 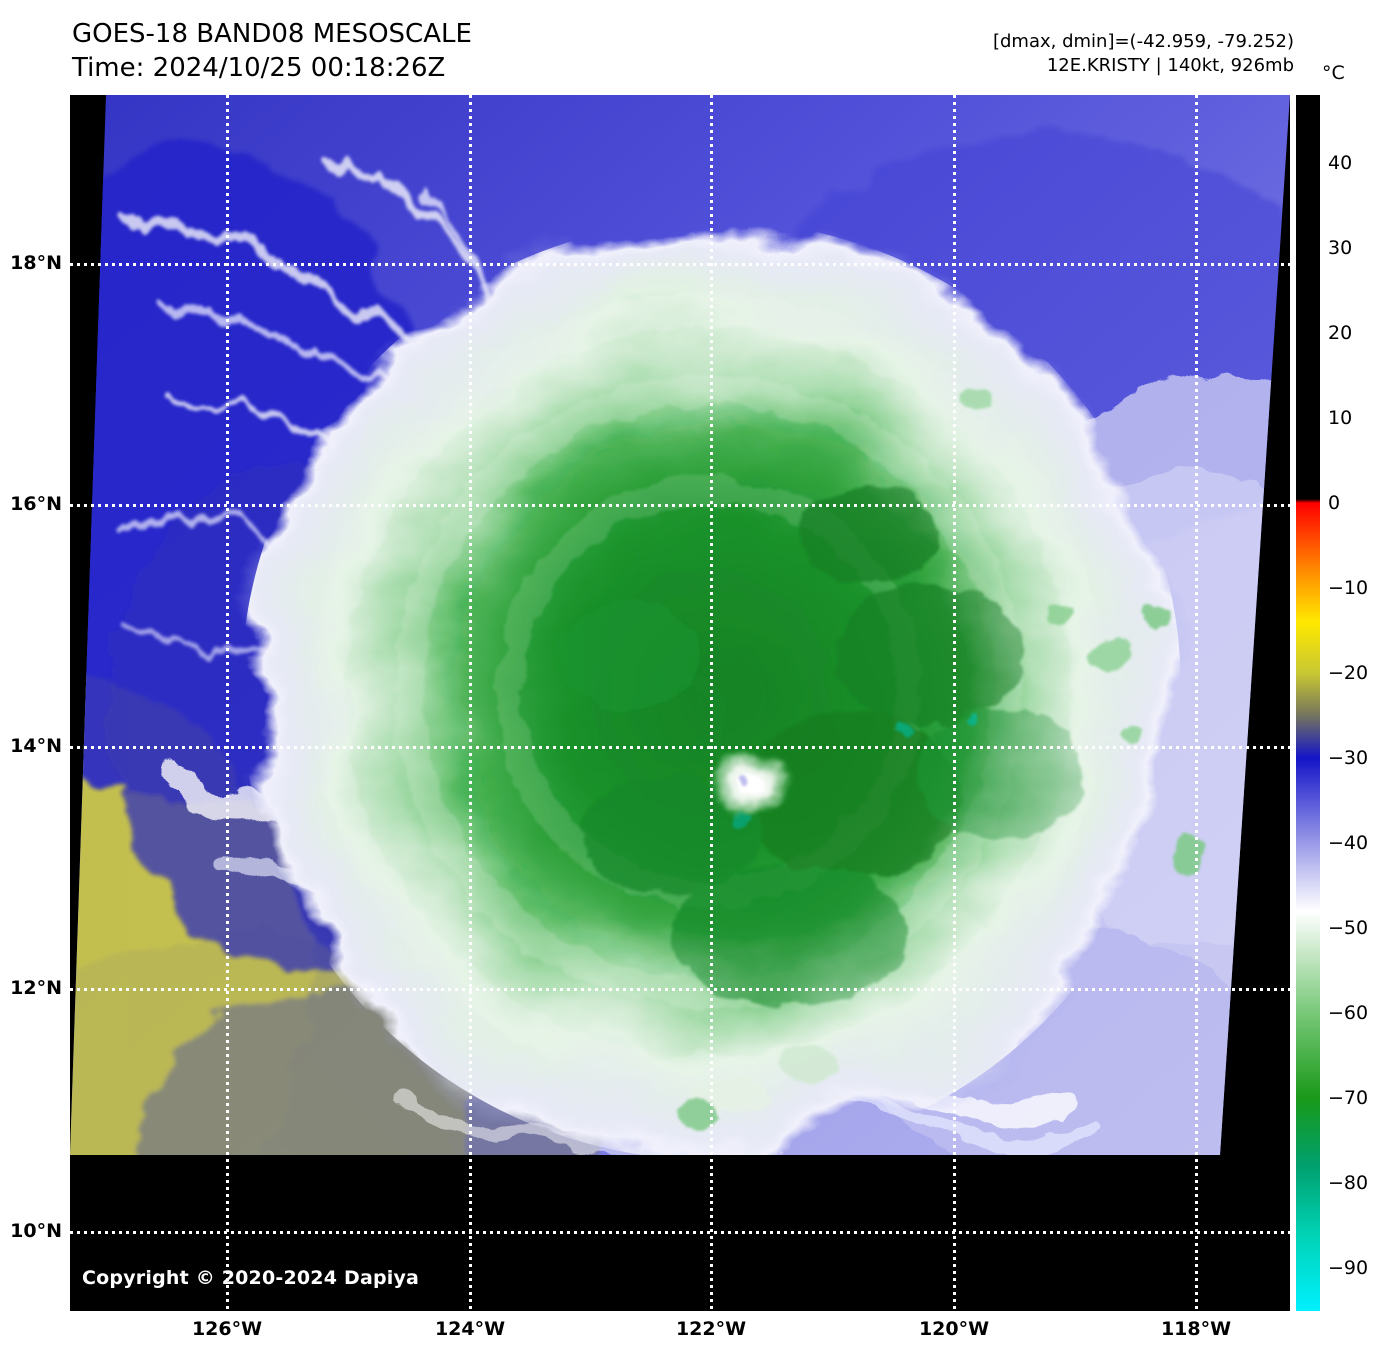 I want to click on xtick-126w: 126°W, so click(x=227, y=1329).